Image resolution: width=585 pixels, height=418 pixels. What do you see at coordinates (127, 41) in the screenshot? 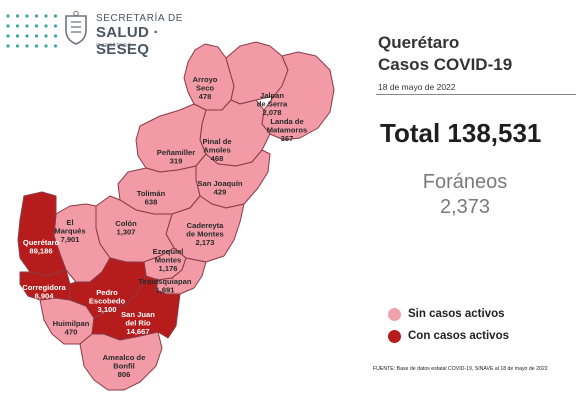
I see `org-acronym: SALUD · SESEQ` at bounding box center [127, 41].